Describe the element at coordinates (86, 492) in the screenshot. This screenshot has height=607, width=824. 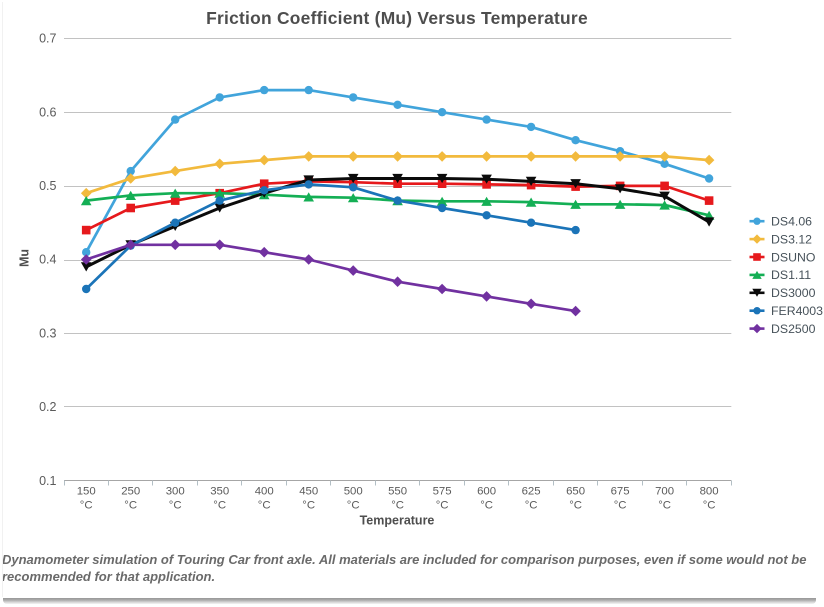
I see `svg-text: 150` at that location.